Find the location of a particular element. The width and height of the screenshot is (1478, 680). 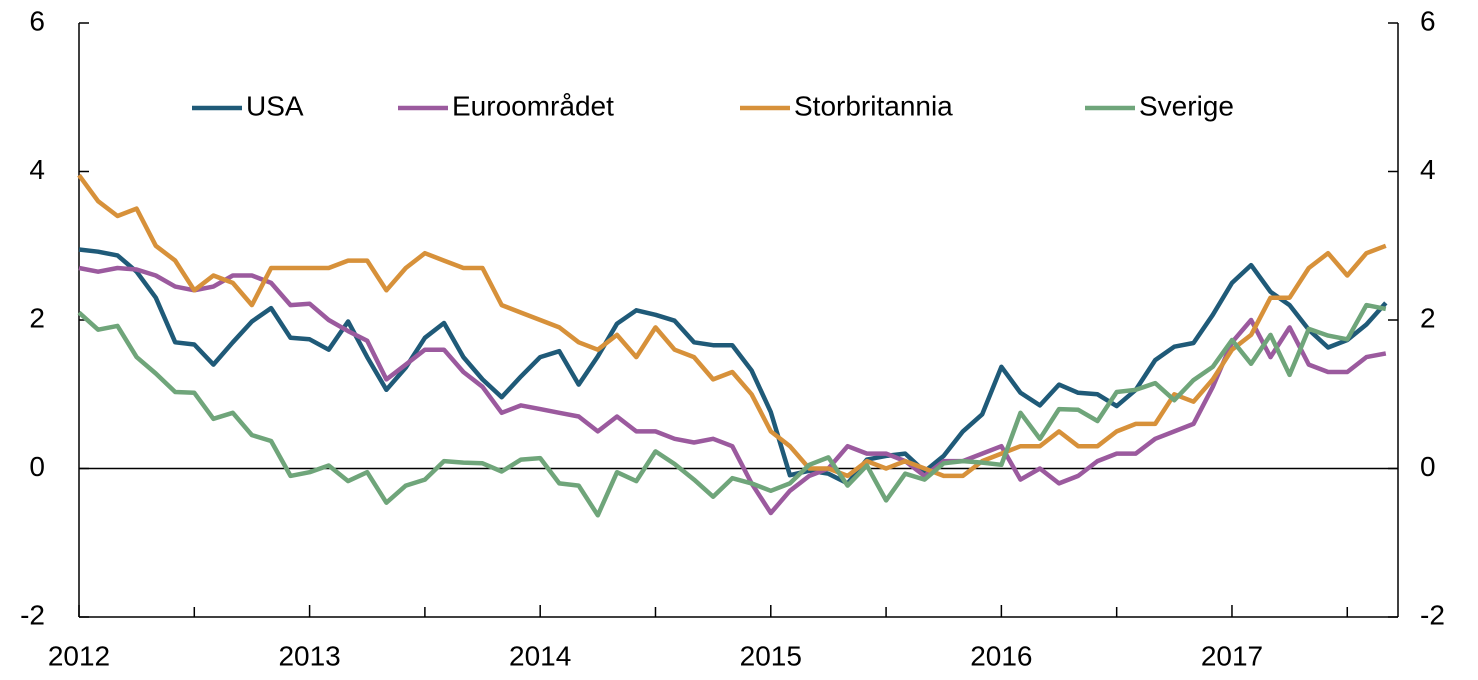

legend-label: USA is located at coordinates (275, 105).